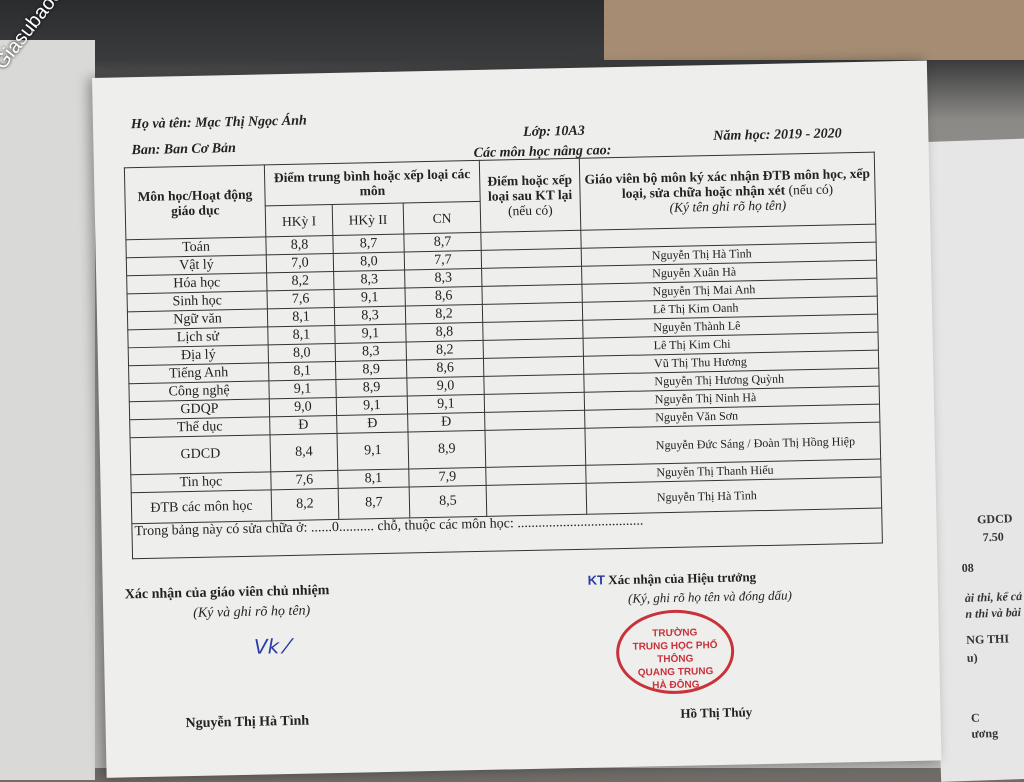 This screenshot has height=782, width=1024. Describe the element at coordinates (247, 722) in the screenshot. I see `homeroom-name: Nguyễn Thị Hà Tình` at that location.